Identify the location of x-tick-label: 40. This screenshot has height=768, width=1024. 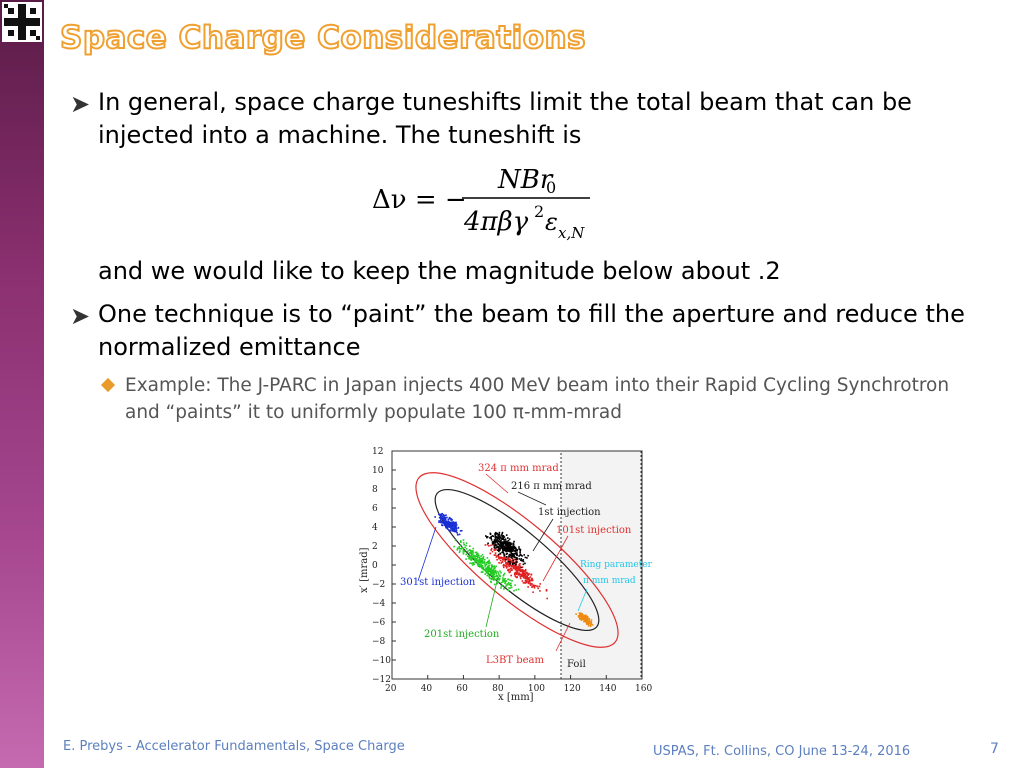
(427, 689).